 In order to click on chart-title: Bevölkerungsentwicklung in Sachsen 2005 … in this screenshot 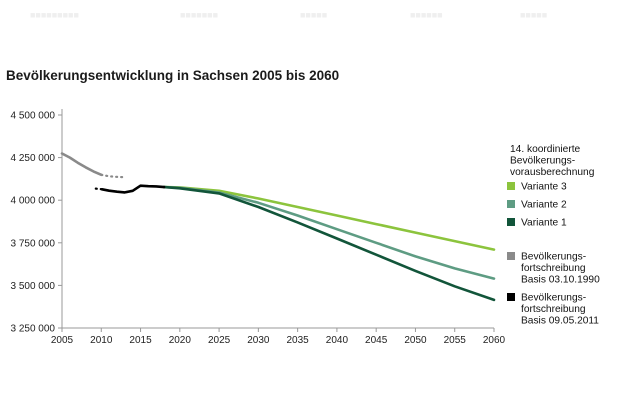, I will do `click(173, 75)`.